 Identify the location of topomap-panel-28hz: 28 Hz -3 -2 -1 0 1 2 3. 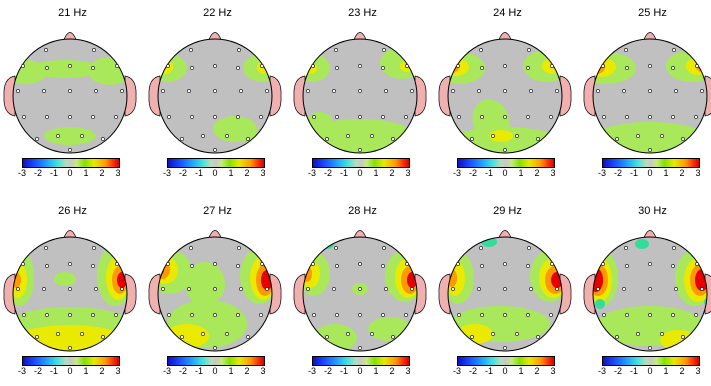
(362, 292).